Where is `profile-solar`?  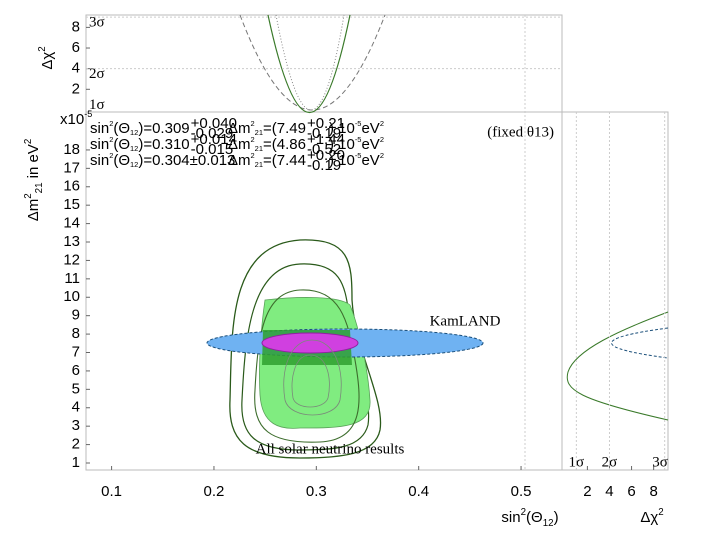
profile-solar is located at coordinates (309, 64).